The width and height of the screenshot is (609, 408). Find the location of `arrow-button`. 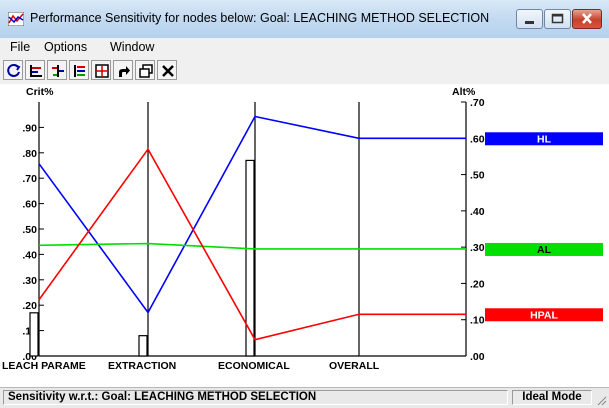

arrow-button is located at coordinates (123, 70).